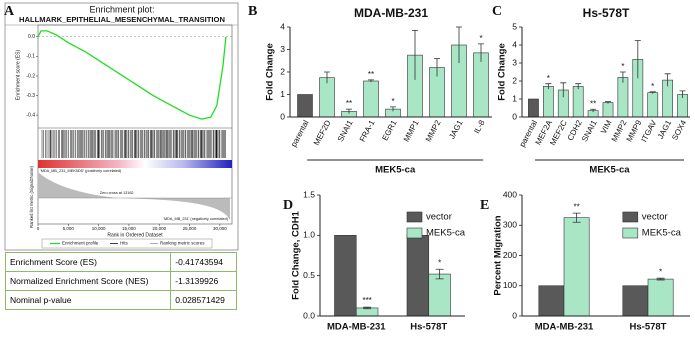  What do you see at coordinates (88, 281) in the screenshot?
I see `table-cell: Normalized Enrichment Score (NES)` at bounding box center [88, 281].